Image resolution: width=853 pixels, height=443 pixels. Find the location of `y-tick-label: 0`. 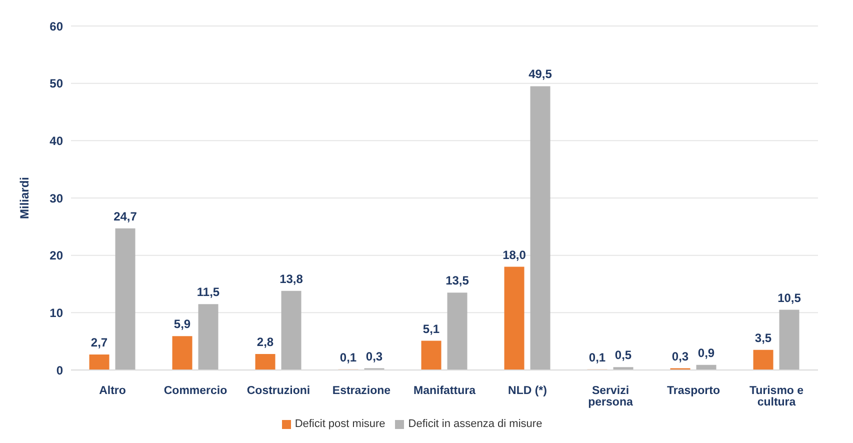

y-tick-label: 0 is located at coordinates (60, 370).